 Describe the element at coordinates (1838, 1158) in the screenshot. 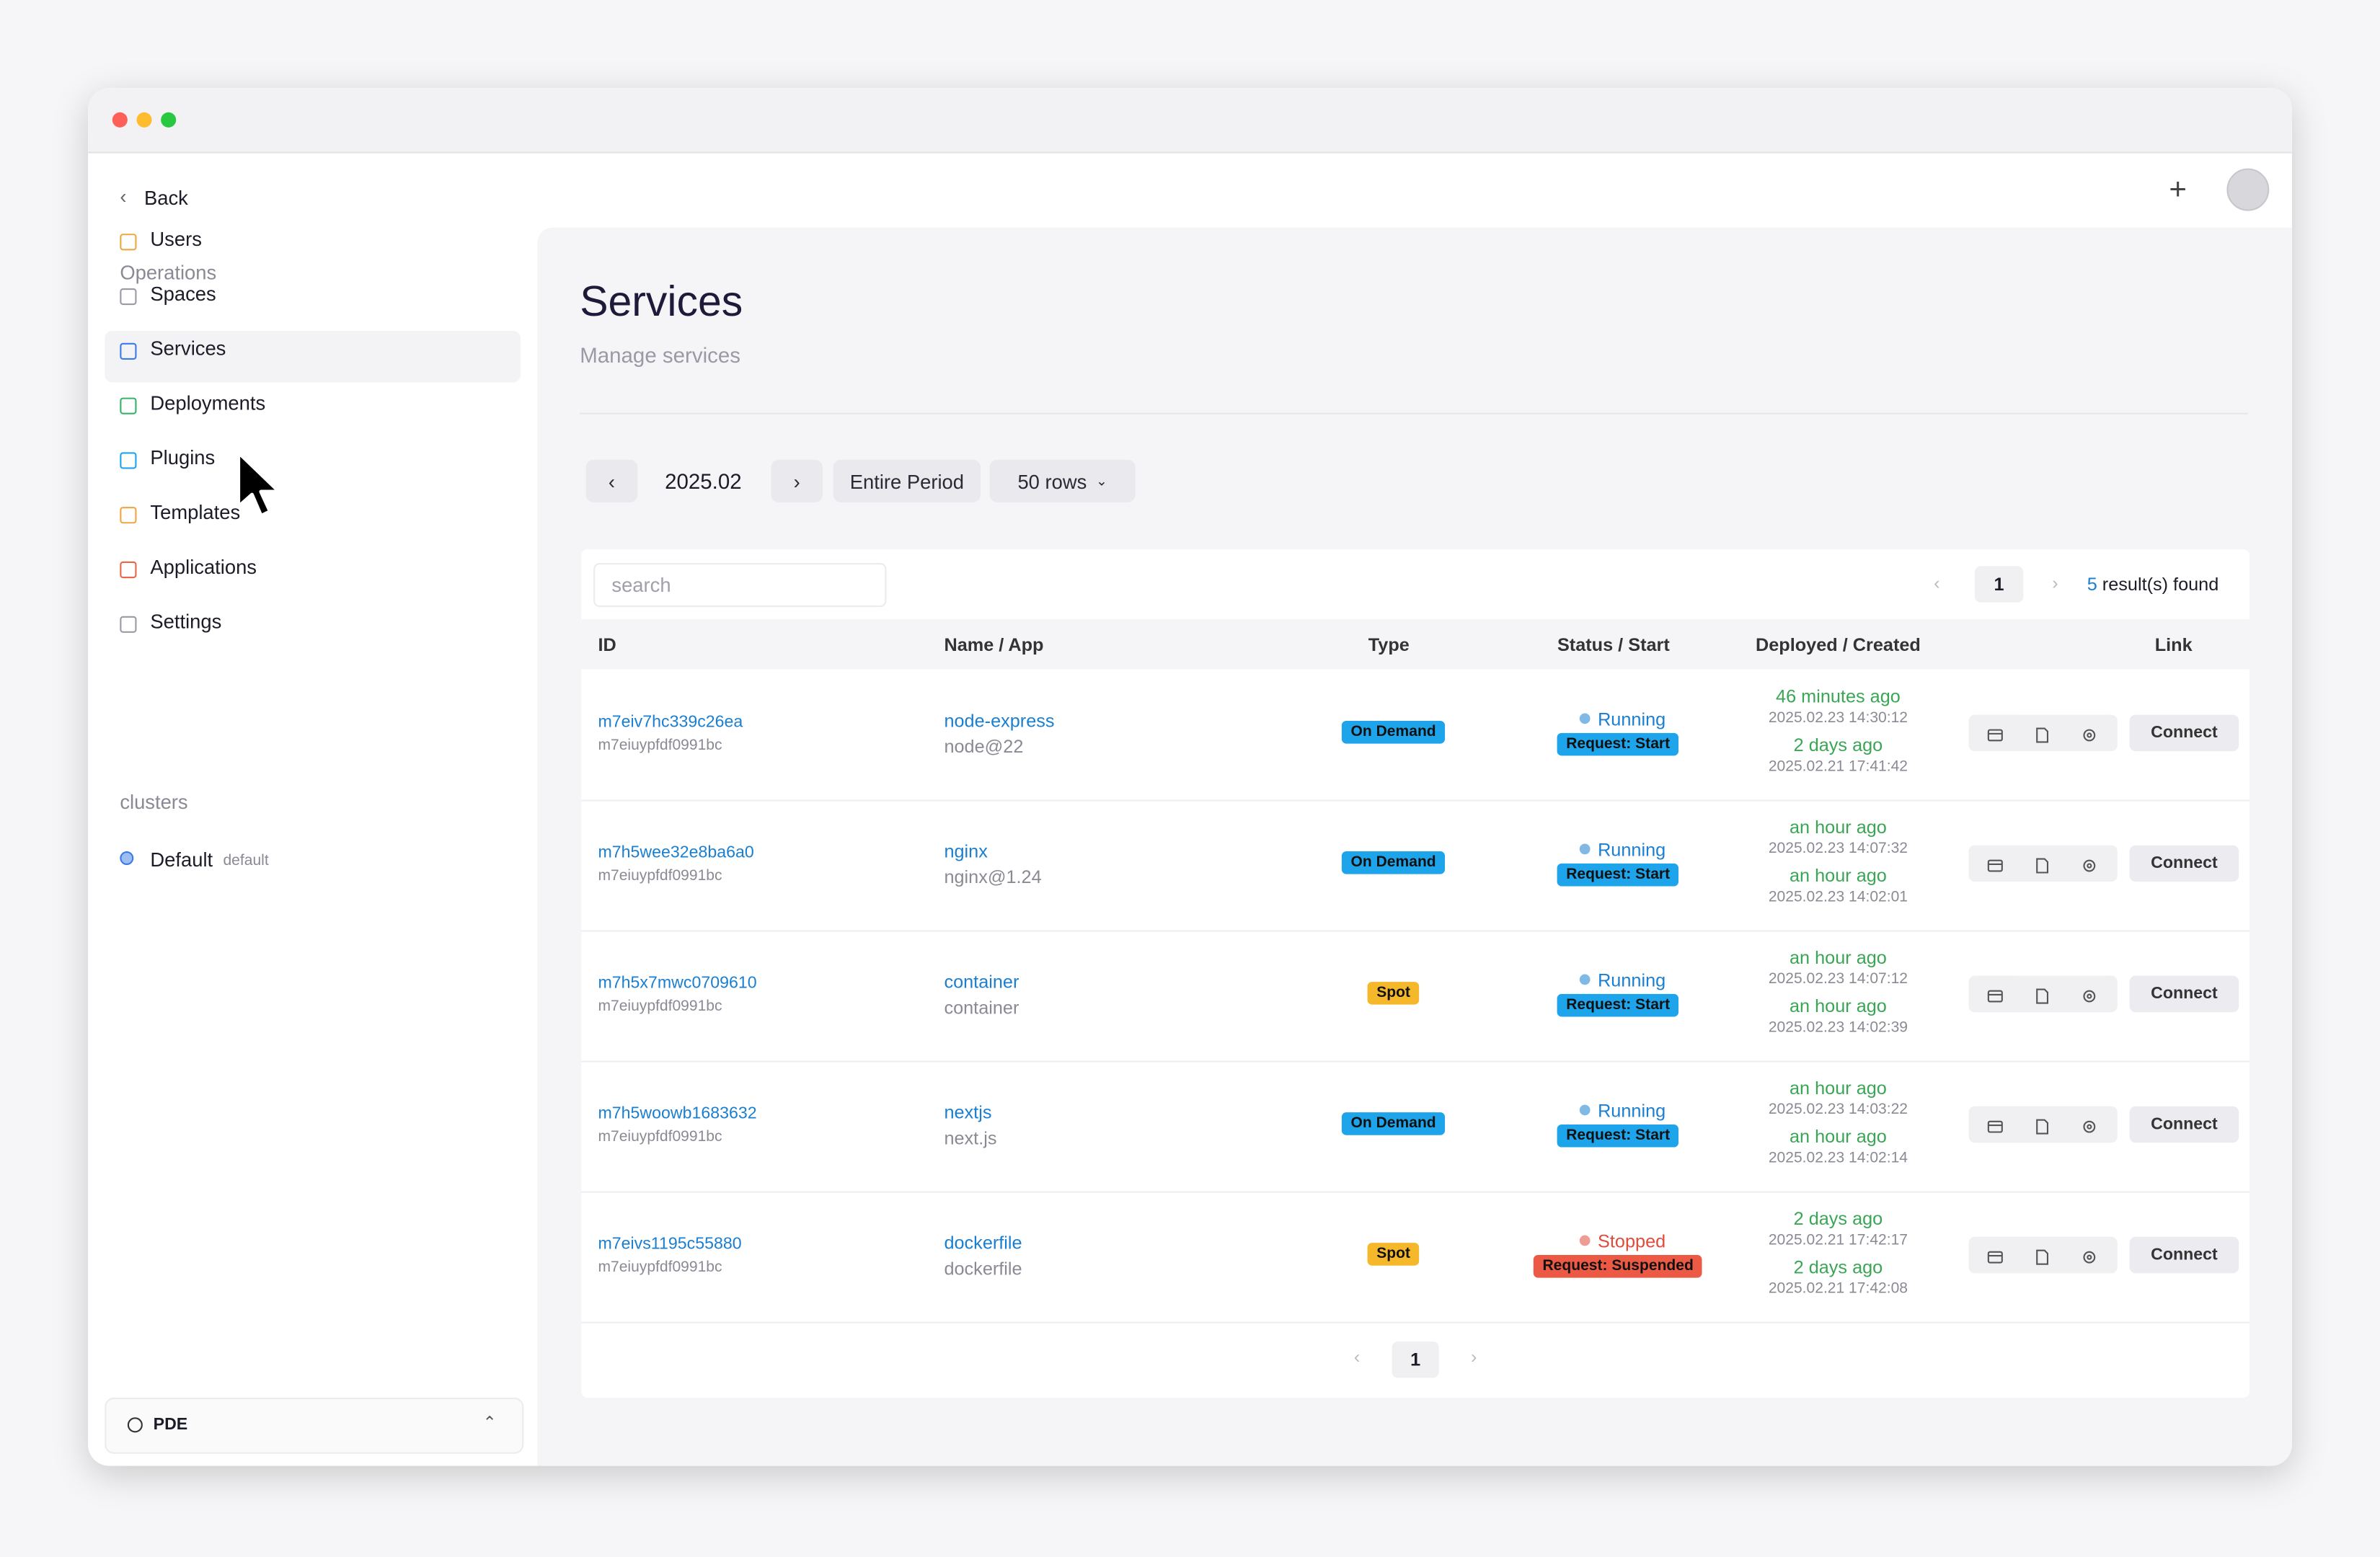

I see `created-at: 2025.02.23 14:02:14` at that location.